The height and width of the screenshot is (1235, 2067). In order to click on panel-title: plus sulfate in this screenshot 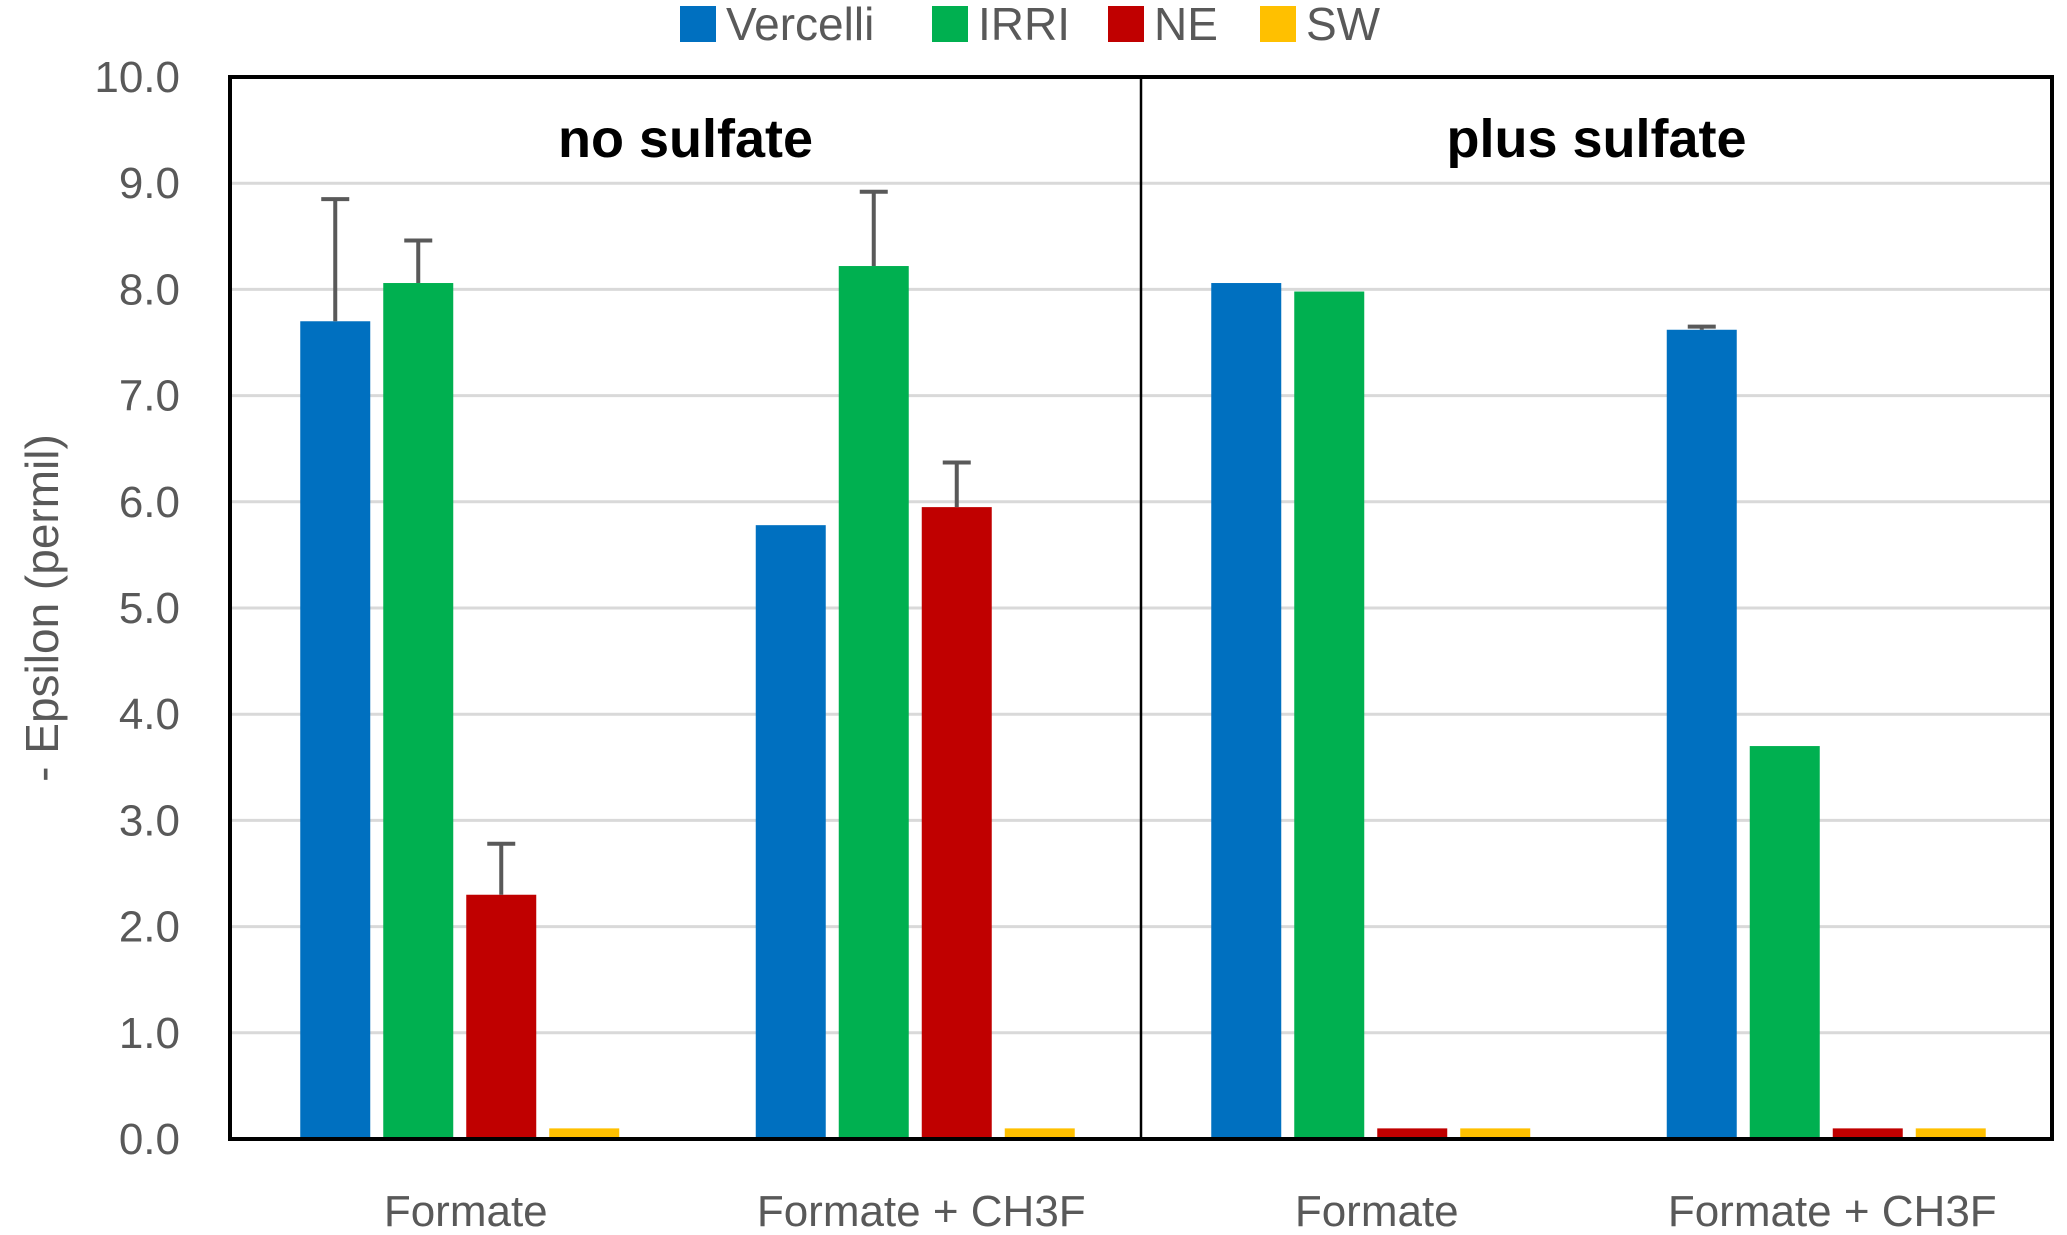, I will do `click(1596, 139)`.